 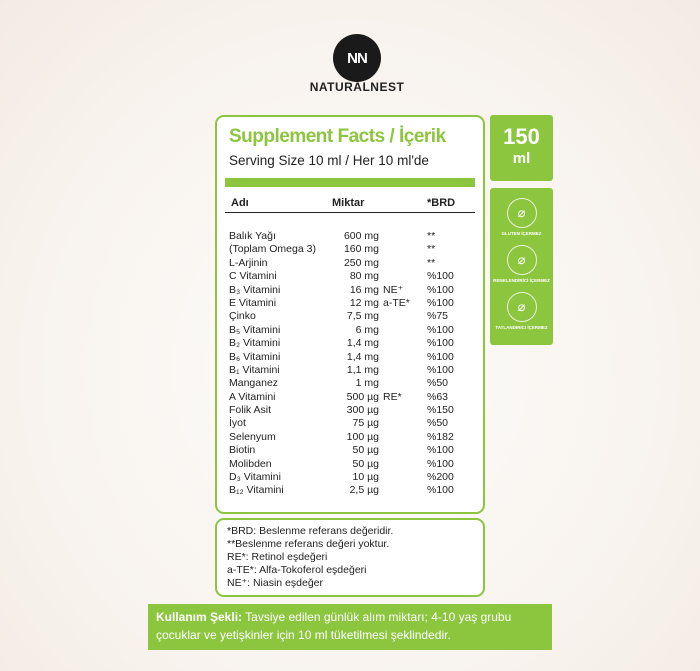 I want to click on nutrient-amount: 1,4 mg, so click(x=362, y=356).